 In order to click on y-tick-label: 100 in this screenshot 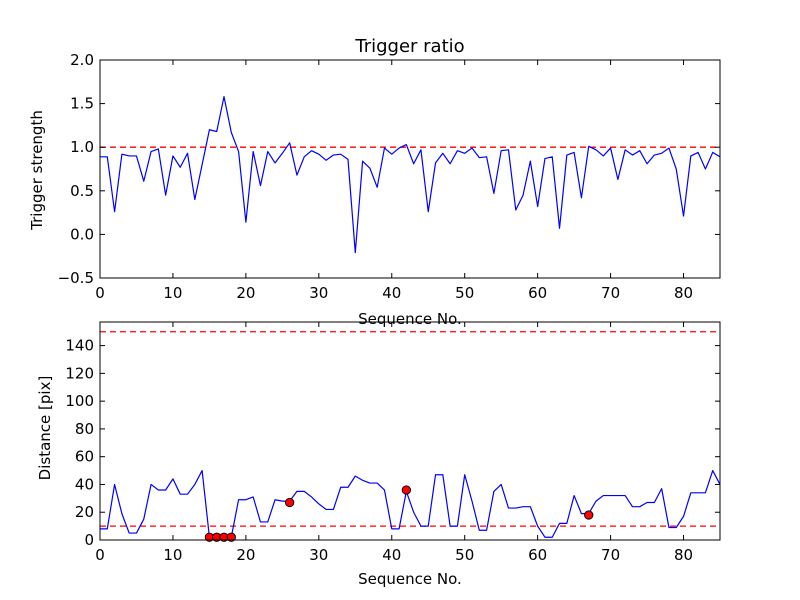, I will do `click(79, 401)`.